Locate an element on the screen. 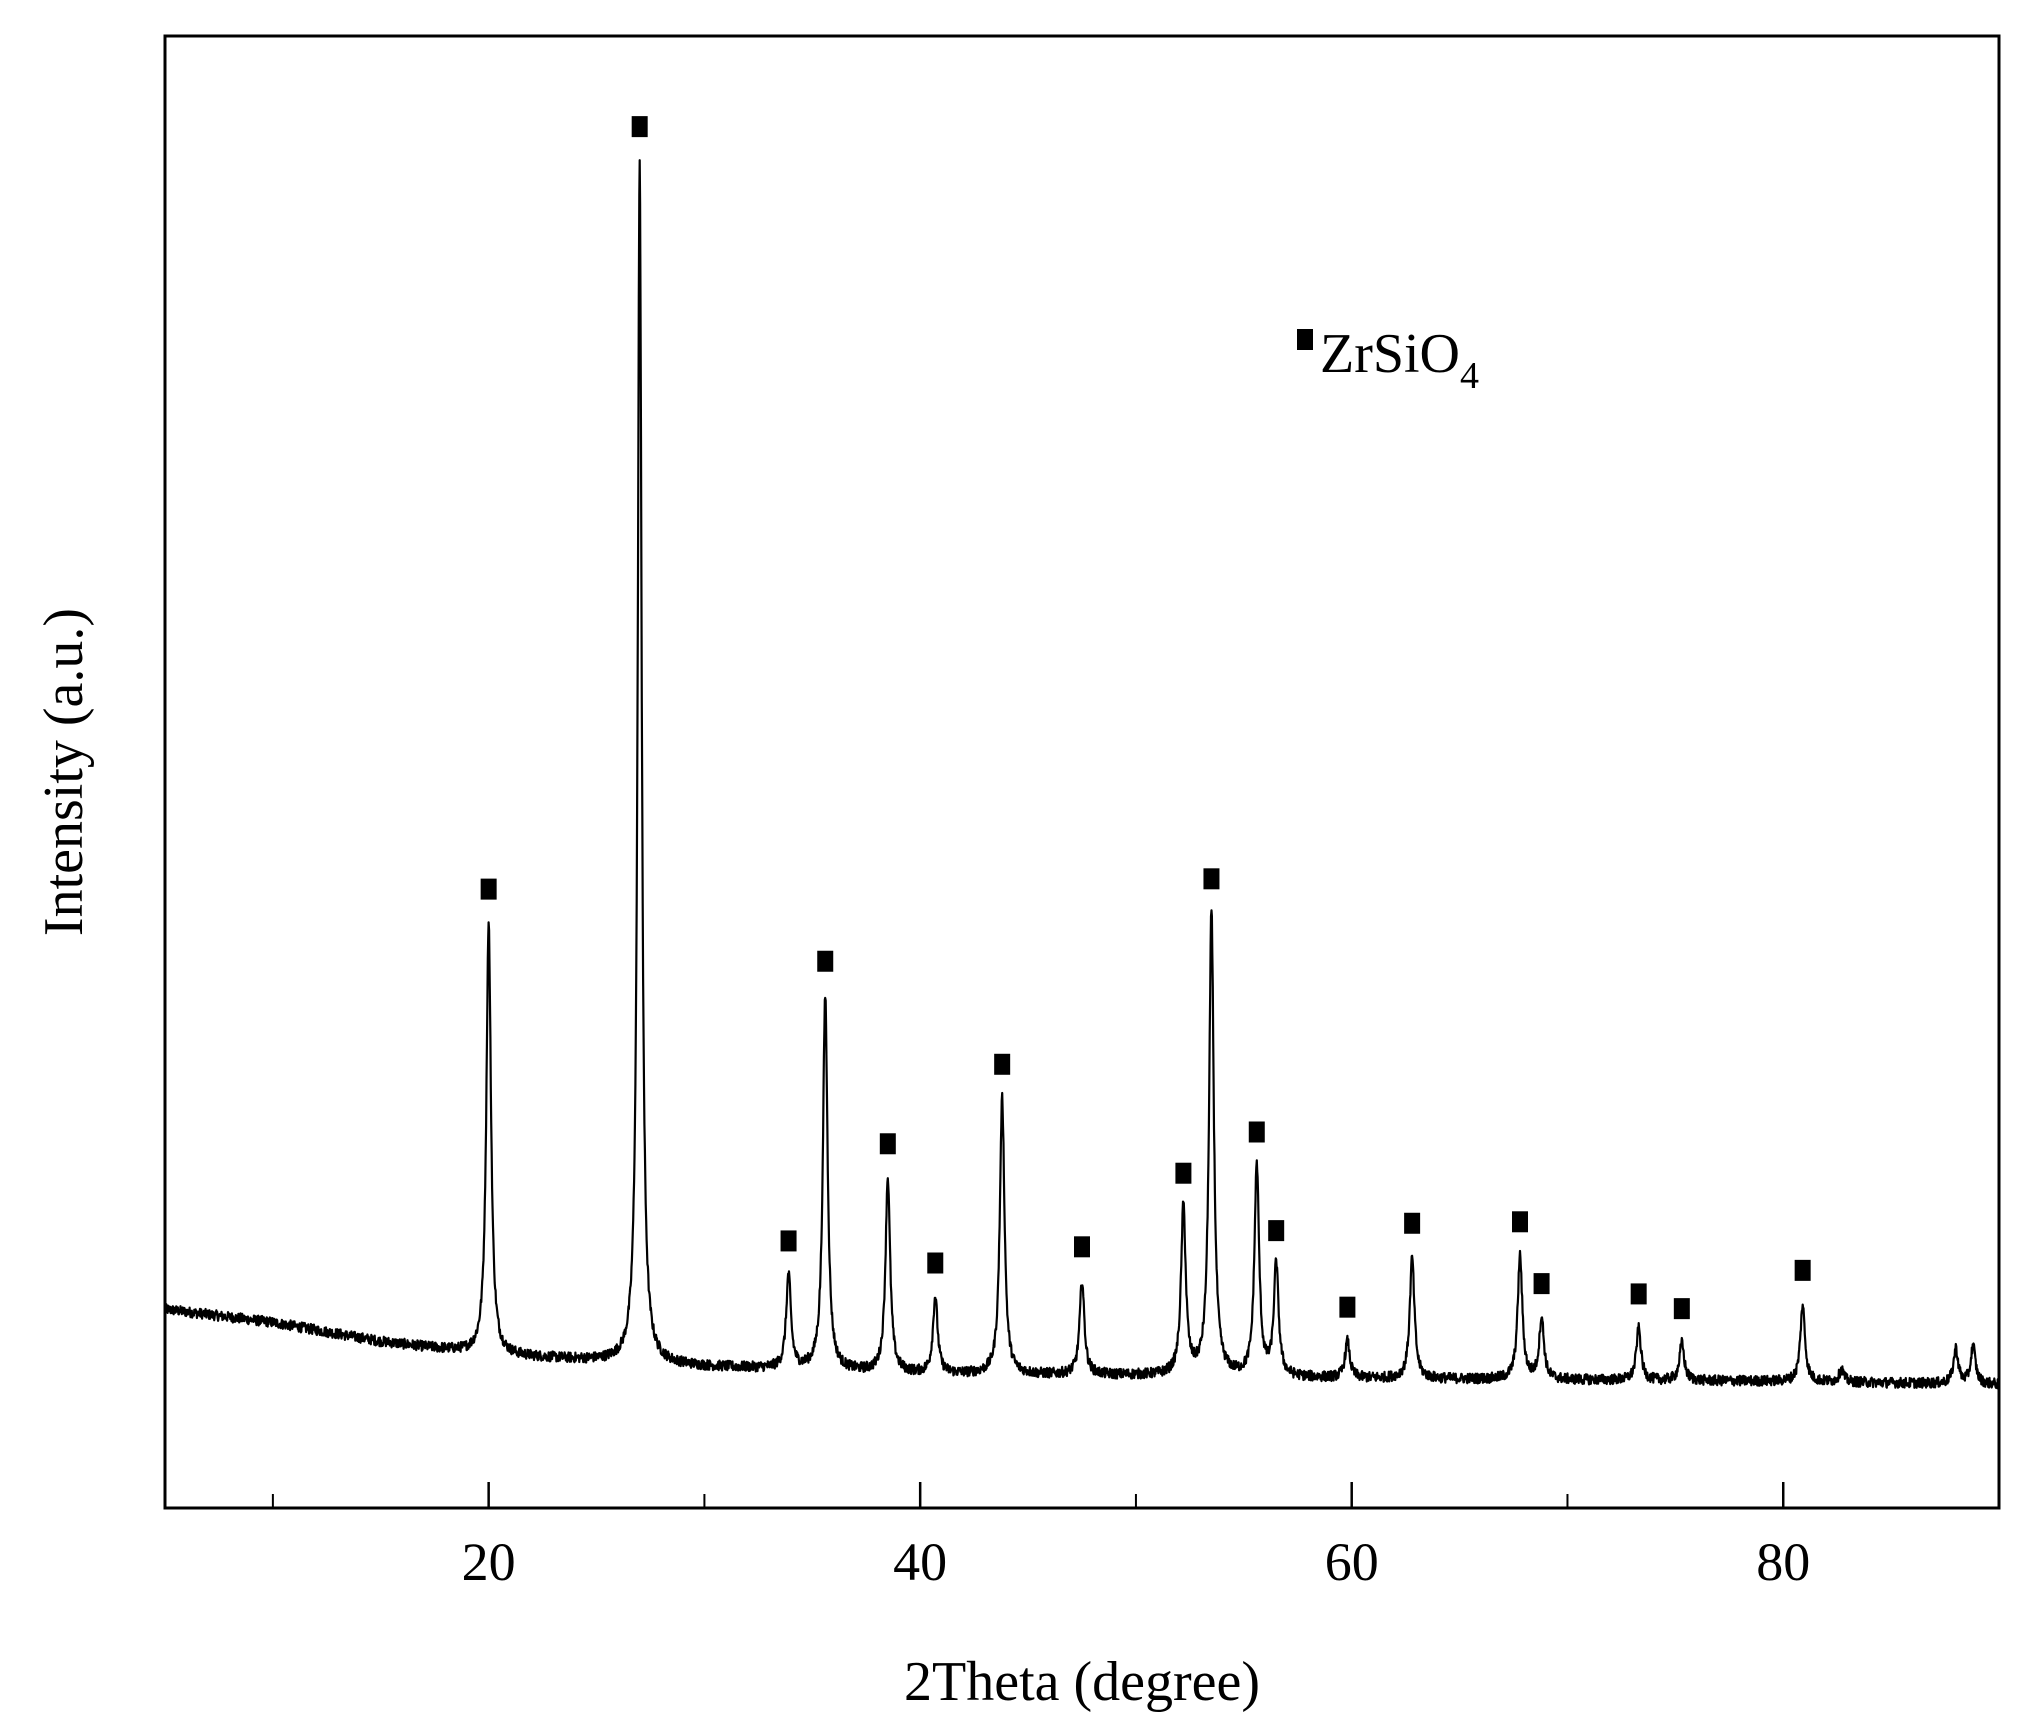 Image resolution: width=2021 pixels, height=1735 pixels. x-axis-label: 2Theta (degree) is located at coordinates (1082, 1682).